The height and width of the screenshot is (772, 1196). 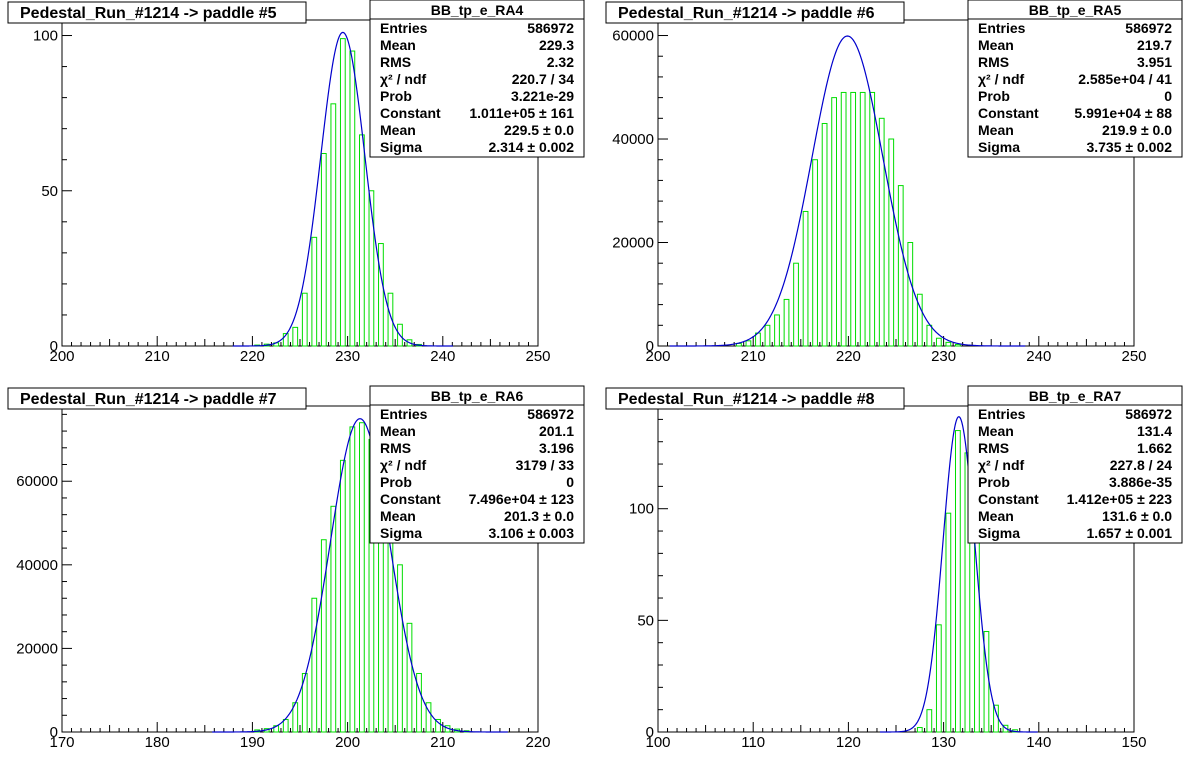 I want to click on stats-value: 201.3 ± 0.0, so click(x=539, y=516).